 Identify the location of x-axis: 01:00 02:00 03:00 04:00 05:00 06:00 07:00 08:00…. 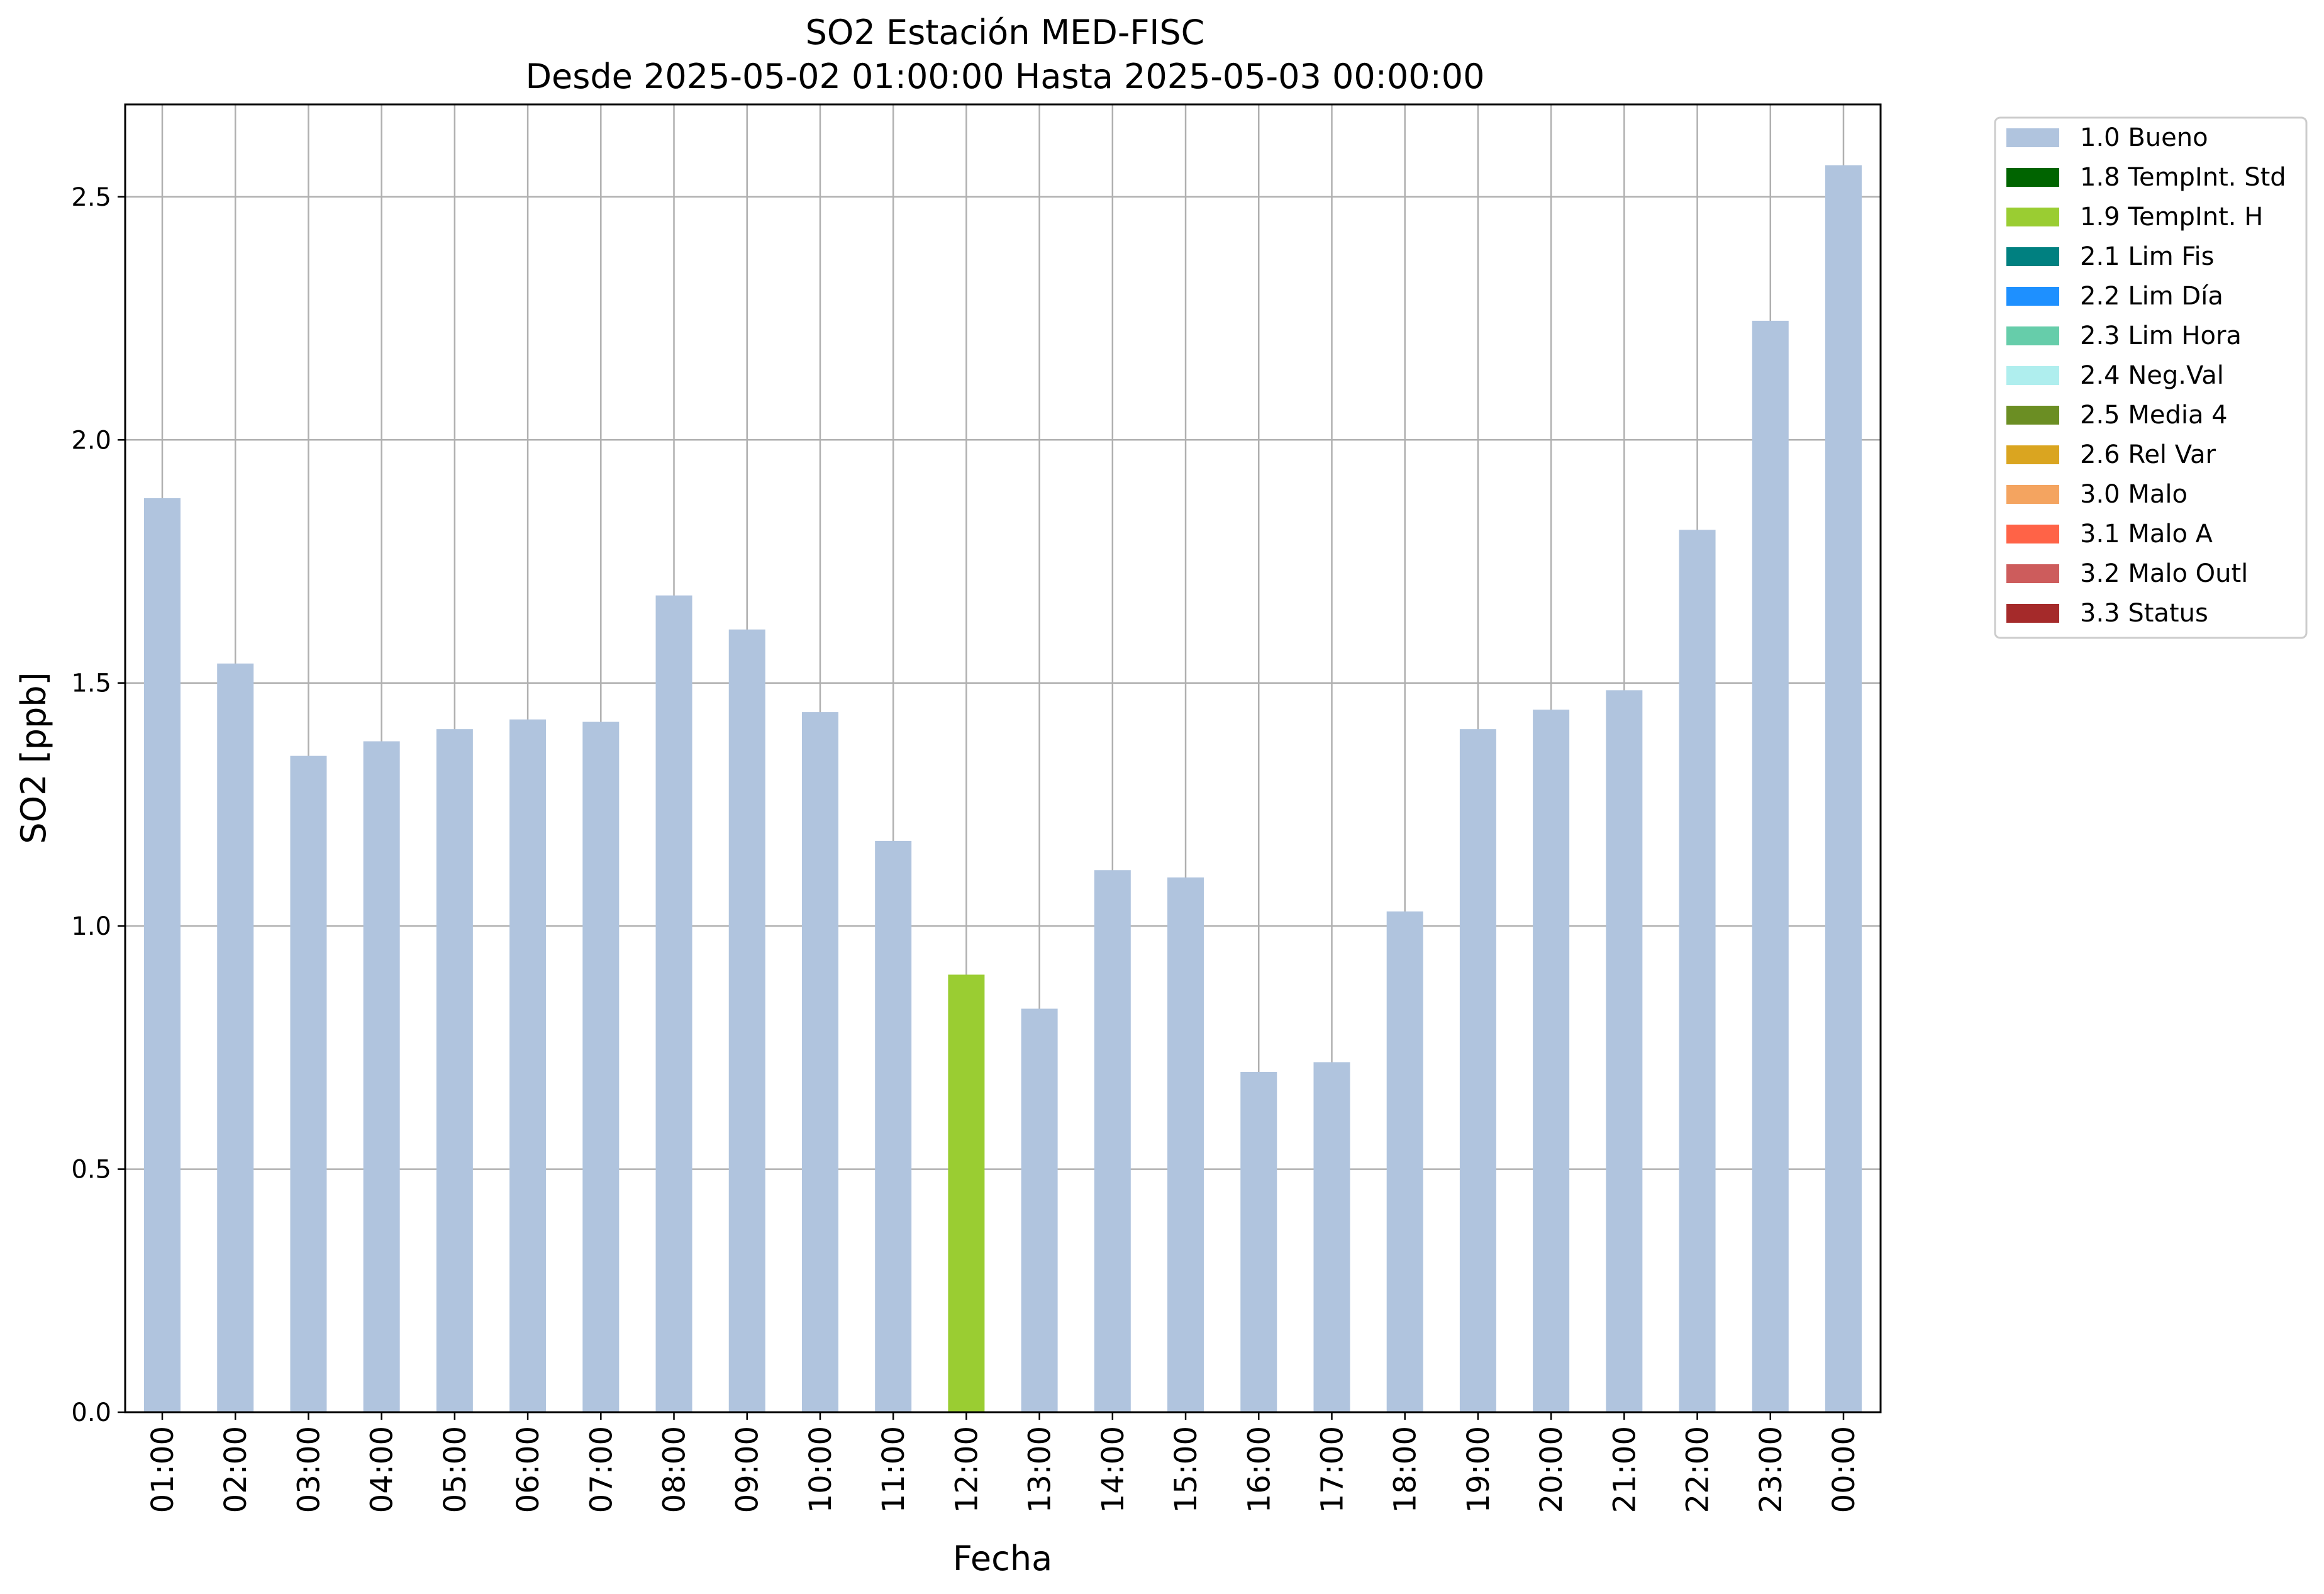
(1003, 1463).